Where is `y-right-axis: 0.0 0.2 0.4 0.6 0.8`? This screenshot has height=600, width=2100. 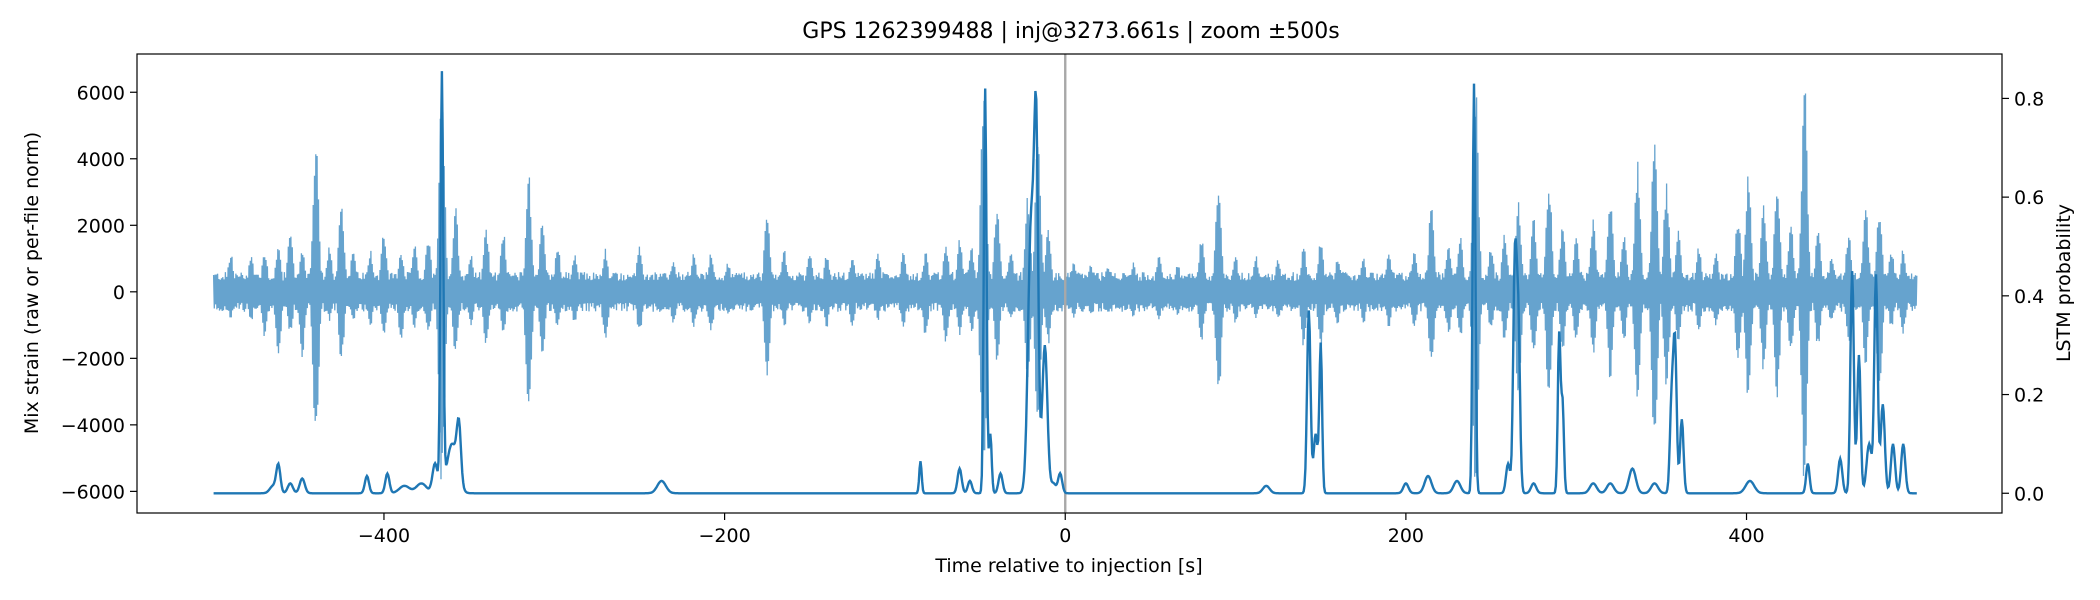 y-right-axis: 0.0 0.2 0.4 0.6 0.8 is located at coordinates (2023, 296).